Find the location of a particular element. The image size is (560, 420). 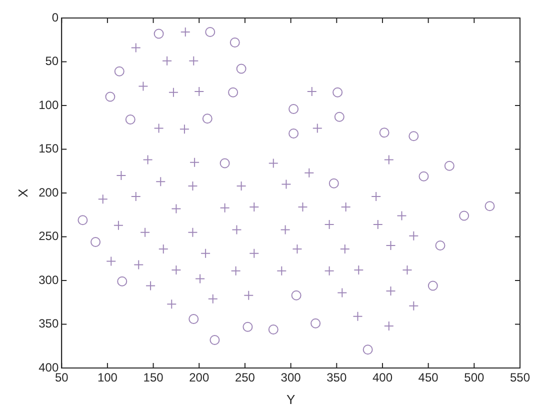

y-tick-label: 0 is located at coordinates (55, 17).